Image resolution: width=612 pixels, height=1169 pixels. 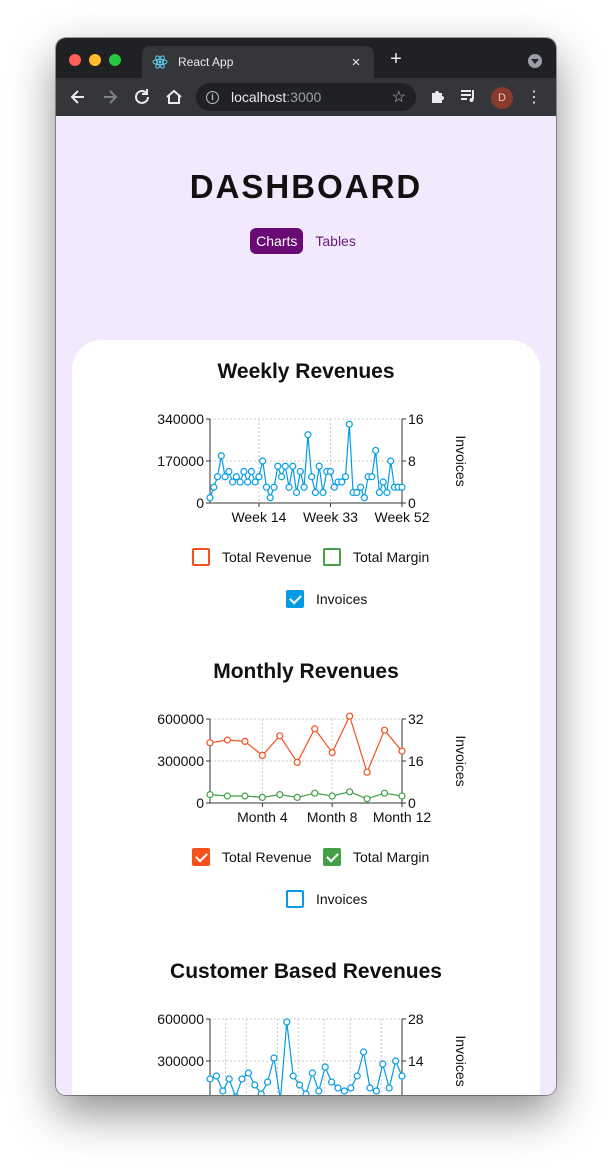 I want to click on tab-search-icon, so click(x=535, y=61).